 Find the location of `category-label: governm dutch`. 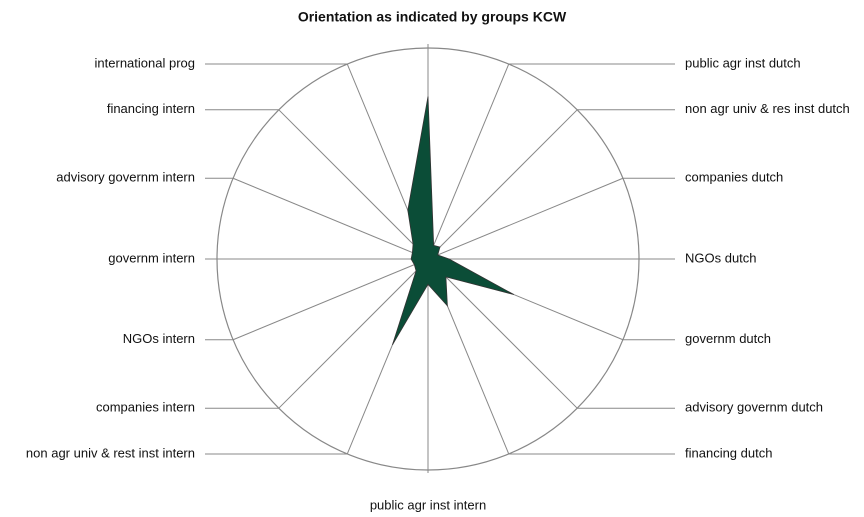

category-label: governm dutch is located at coordinates (728, 338).